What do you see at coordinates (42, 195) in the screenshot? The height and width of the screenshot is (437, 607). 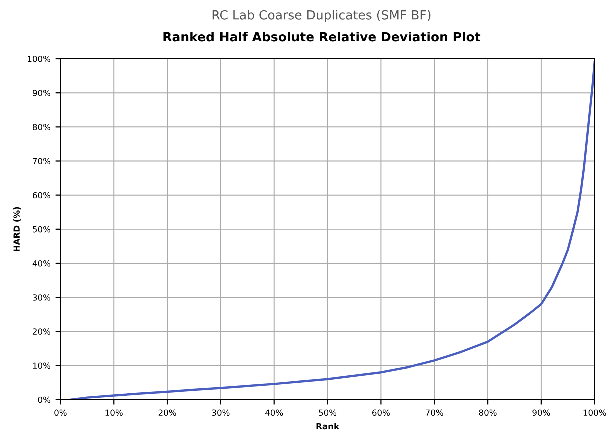 I see `y-tick-label: 60%` at bounding box center [42, 195].